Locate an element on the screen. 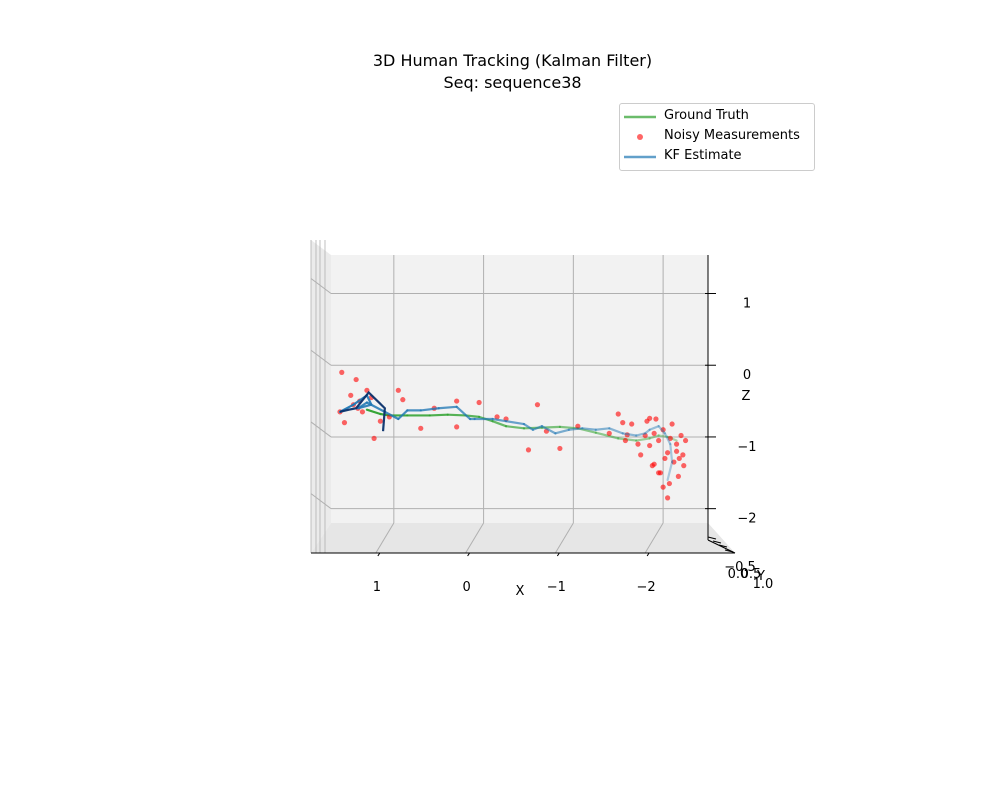 The image size is (1000, 800). legend-entry-kf-estimate: KF Estimate is located at coordinates (717, 156).